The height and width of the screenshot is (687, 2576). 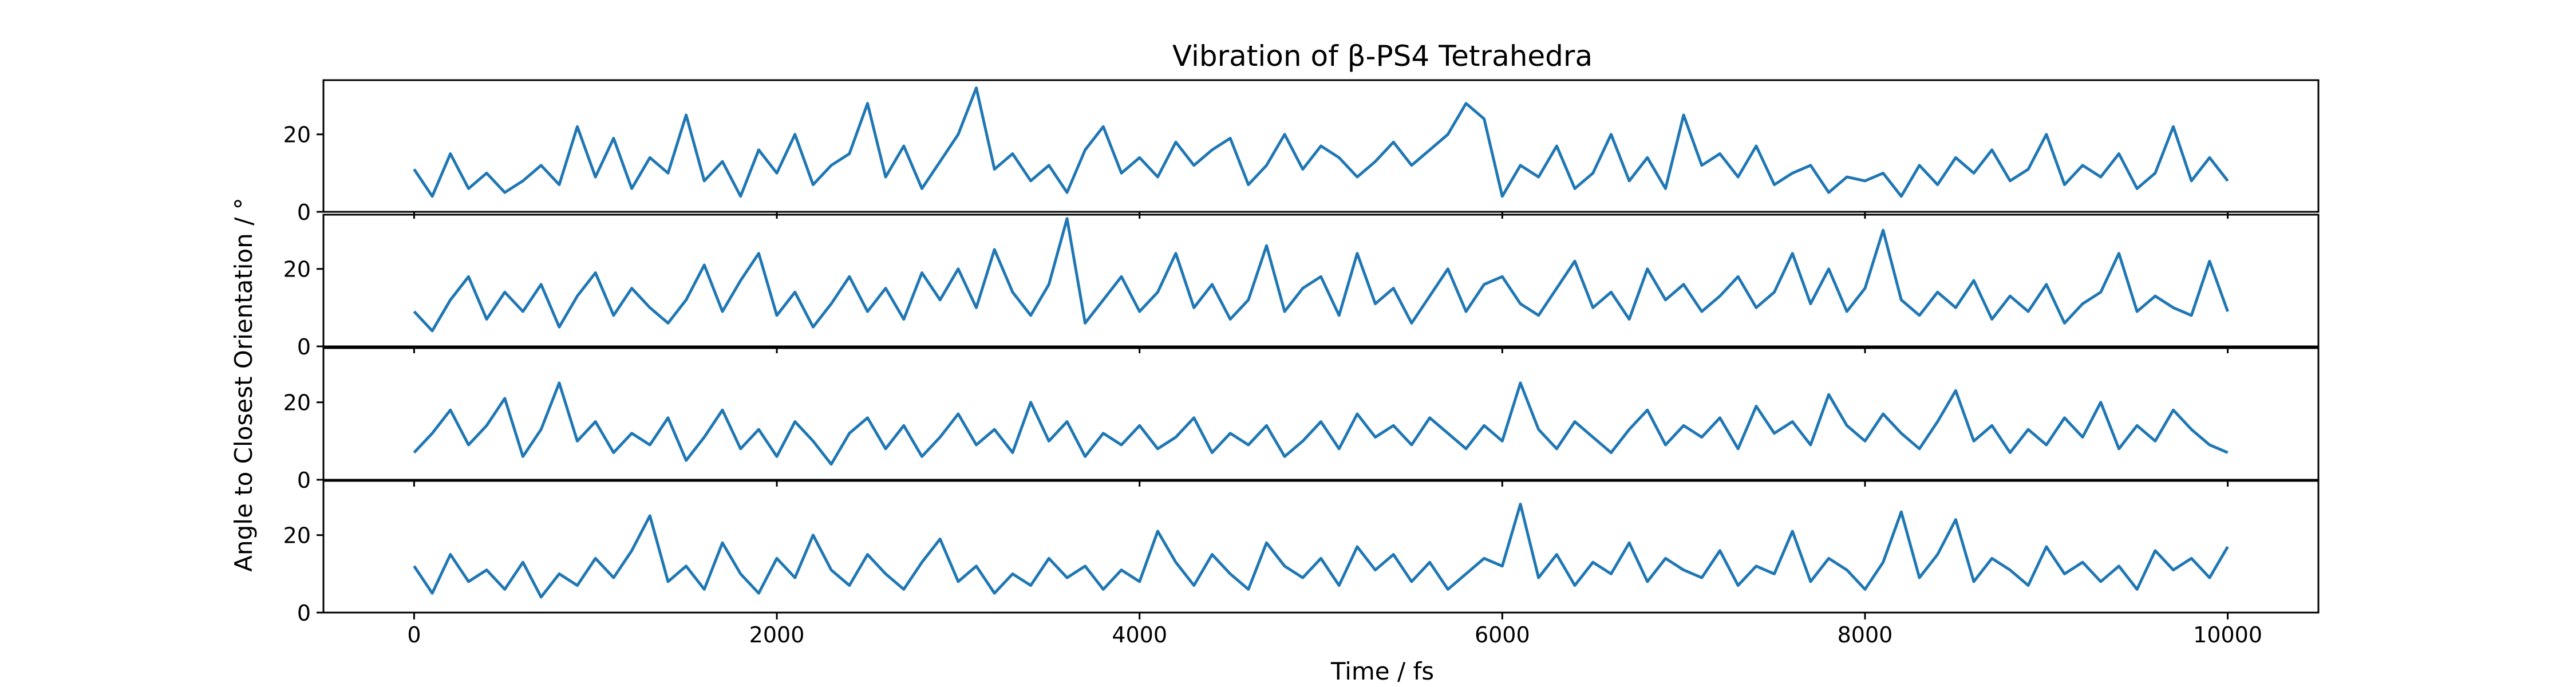 What do you see at coordinates (1382, 671) in the screenshot?
I see `x-axis-label: Time / fs` at bounding box center [1382, 671].